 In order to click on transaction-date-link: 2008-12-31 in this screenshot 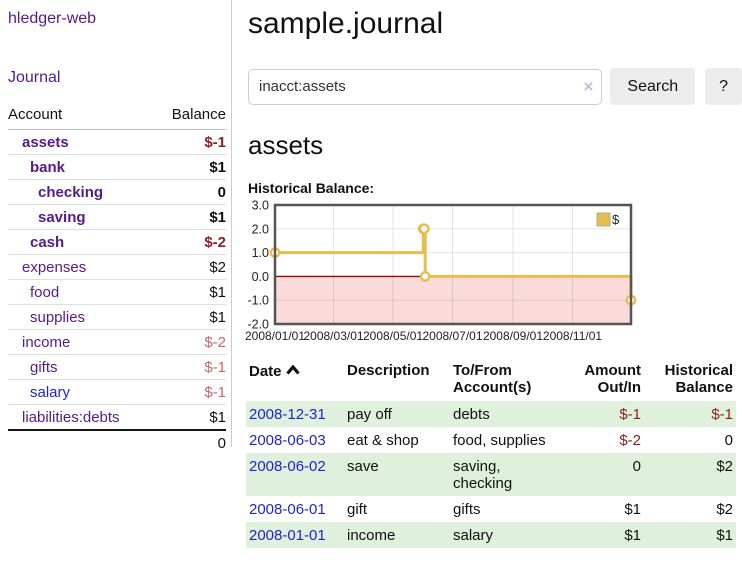, I will do `click(287, 414)`.